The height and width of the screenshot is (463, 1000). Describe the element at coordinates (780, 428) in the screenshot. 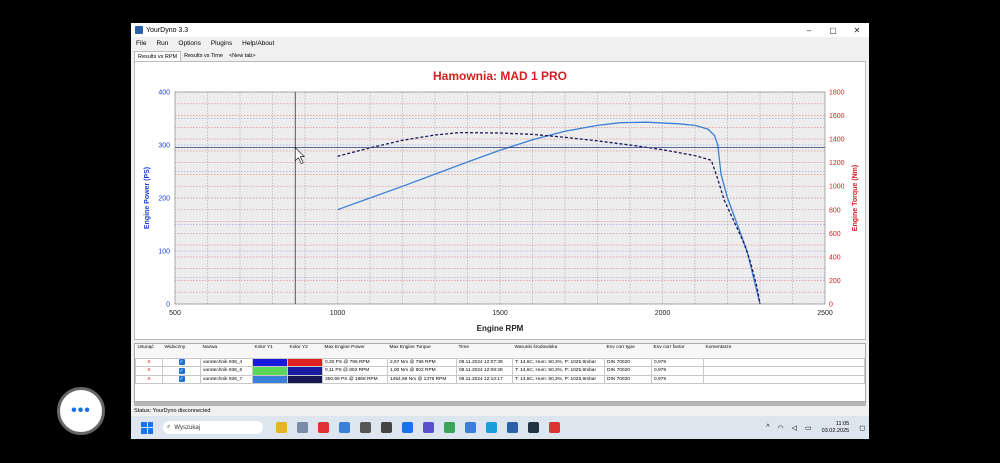

I see `wifi-icon: ◠` at that location.